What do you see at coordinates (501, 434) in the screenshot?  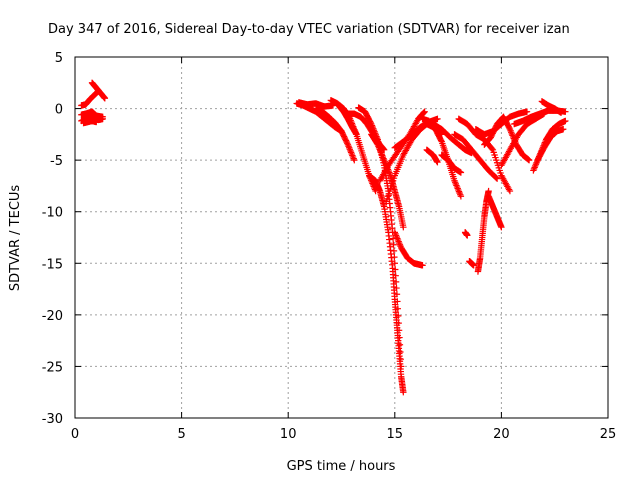 I see `x-tick-label: 20` at bounding box center [501, 434].